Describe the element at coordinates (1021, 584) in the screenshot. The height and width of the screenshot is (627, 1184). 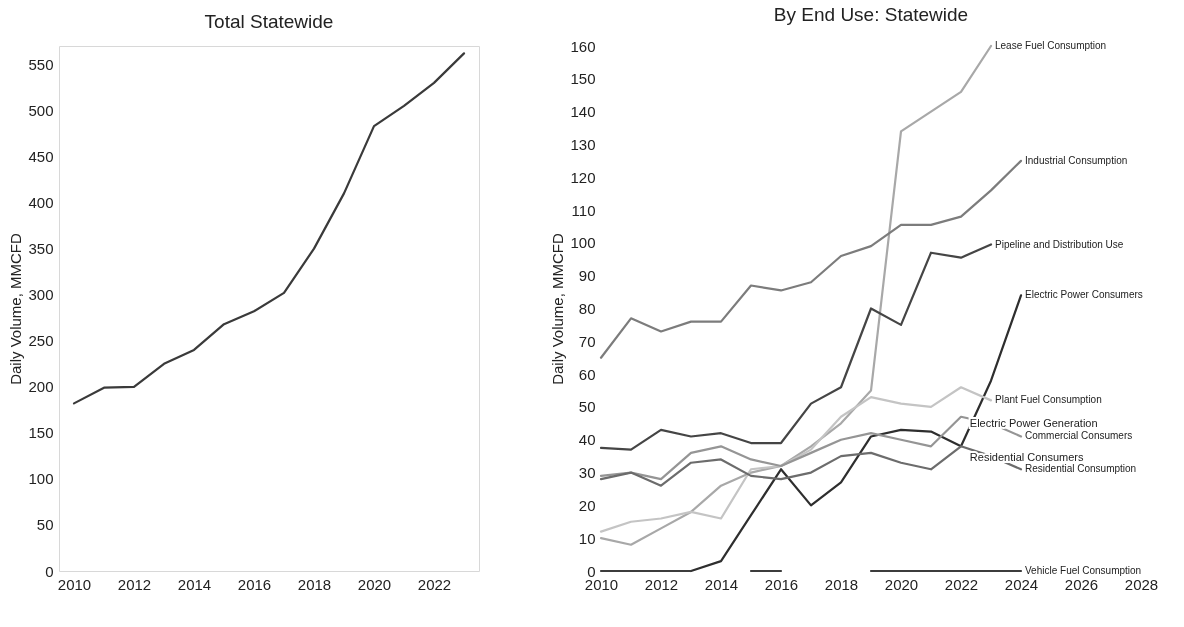
I see `x-tick-label: 2024` at that location.